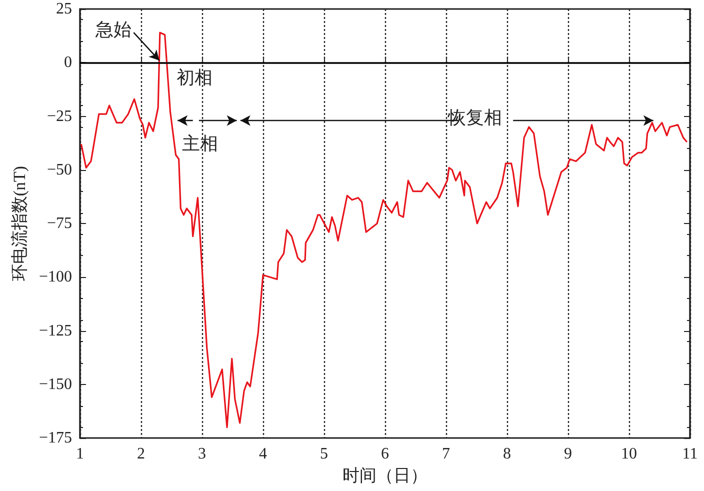  I want to click on annotation: 初相, so click(194, 78).